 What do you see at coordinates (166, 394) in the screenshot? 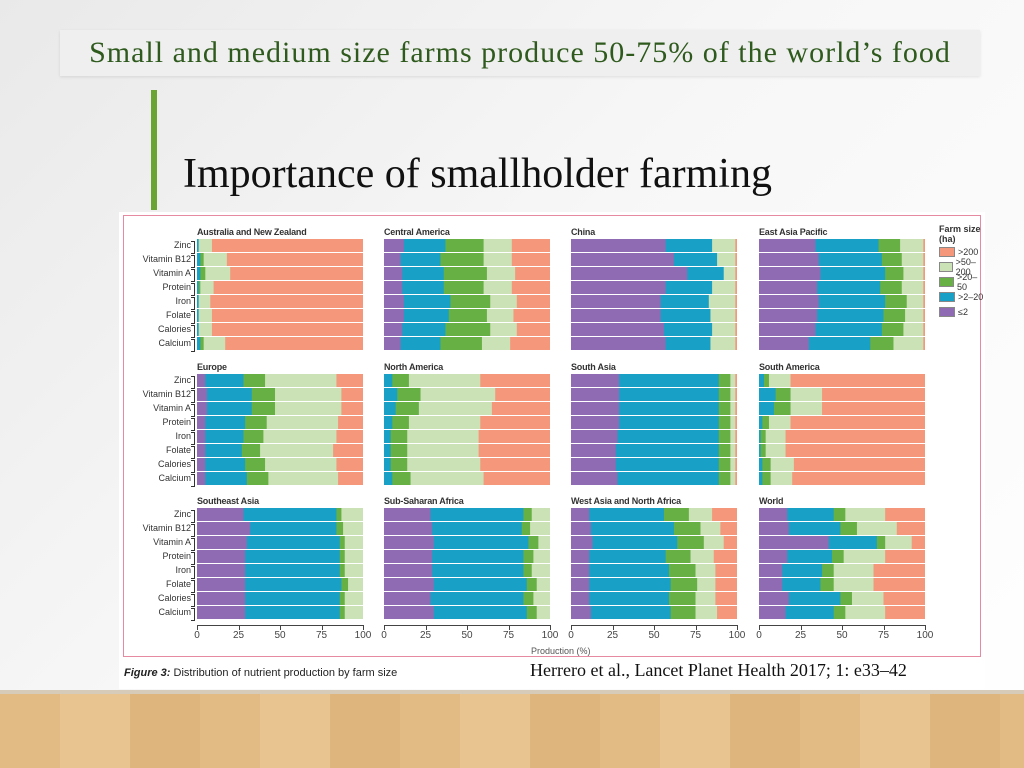
I see `row-label: Vitamin B12` at bounding box center [166, 394].